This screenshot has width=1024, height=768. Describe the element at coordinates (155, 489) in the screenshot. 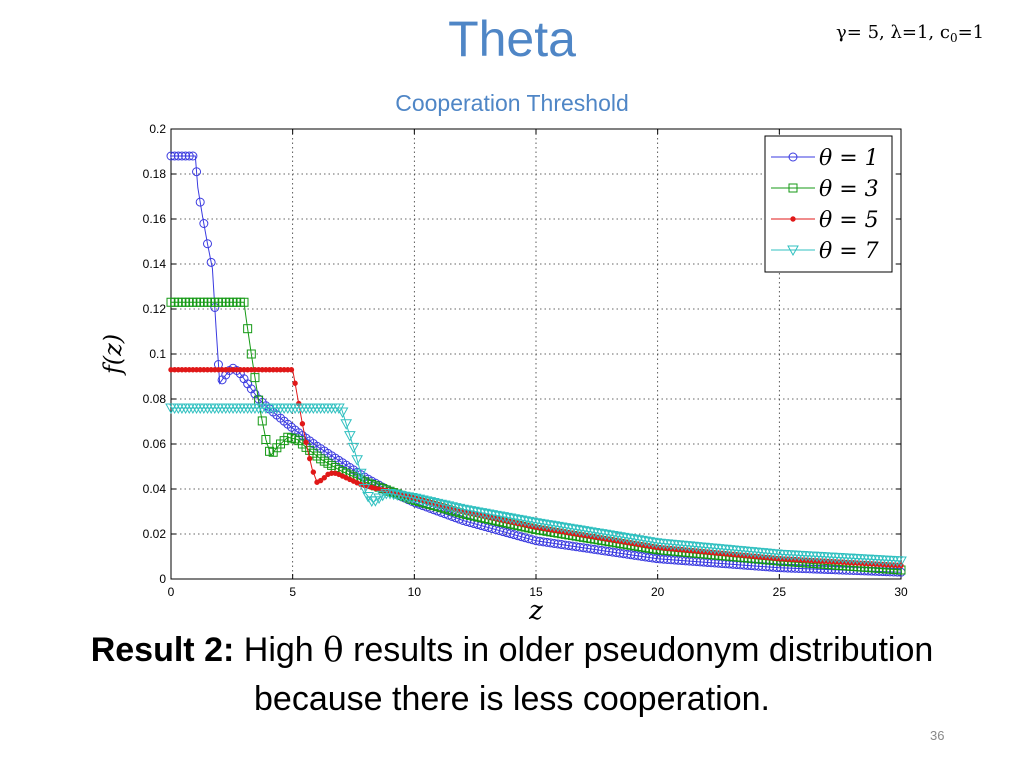

I see `y-tick-label: 0.04` at that location.